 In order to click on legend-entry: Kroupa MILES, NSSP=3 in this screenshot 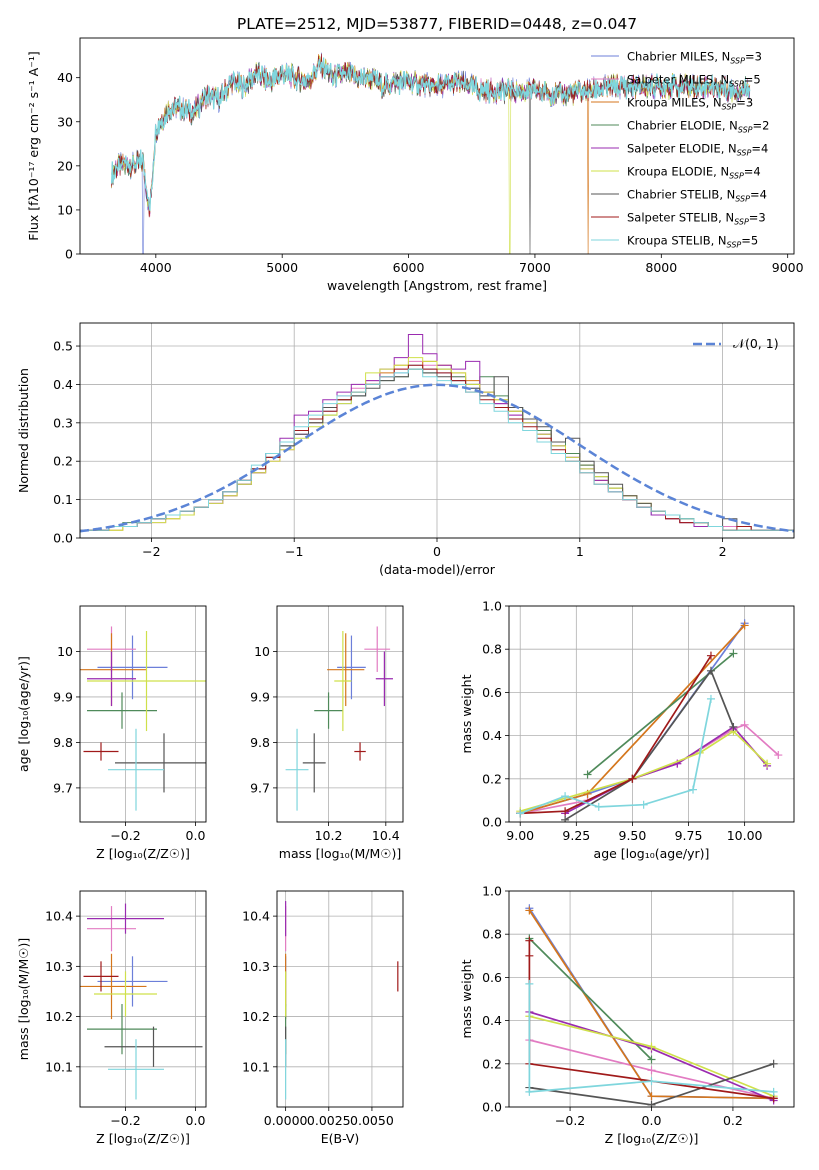, I will do `click(690, 104)`.